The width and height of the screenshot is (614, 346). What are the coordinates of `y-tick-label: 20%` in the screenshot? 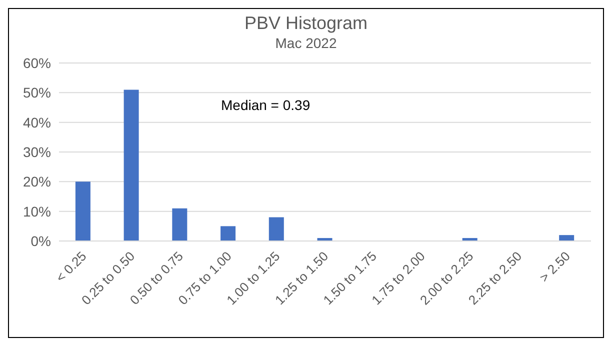 It's located at (36, 182).